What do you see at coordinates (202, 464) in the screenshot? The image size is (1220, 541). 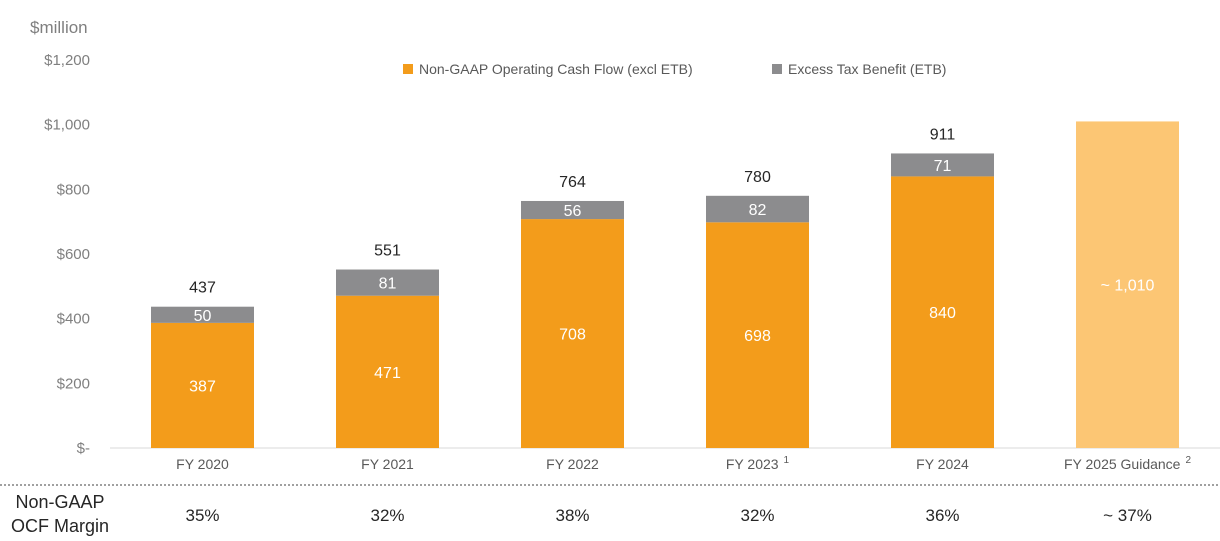 I see `x-tick-label: FY 2020` at bounding box center [202, 464].